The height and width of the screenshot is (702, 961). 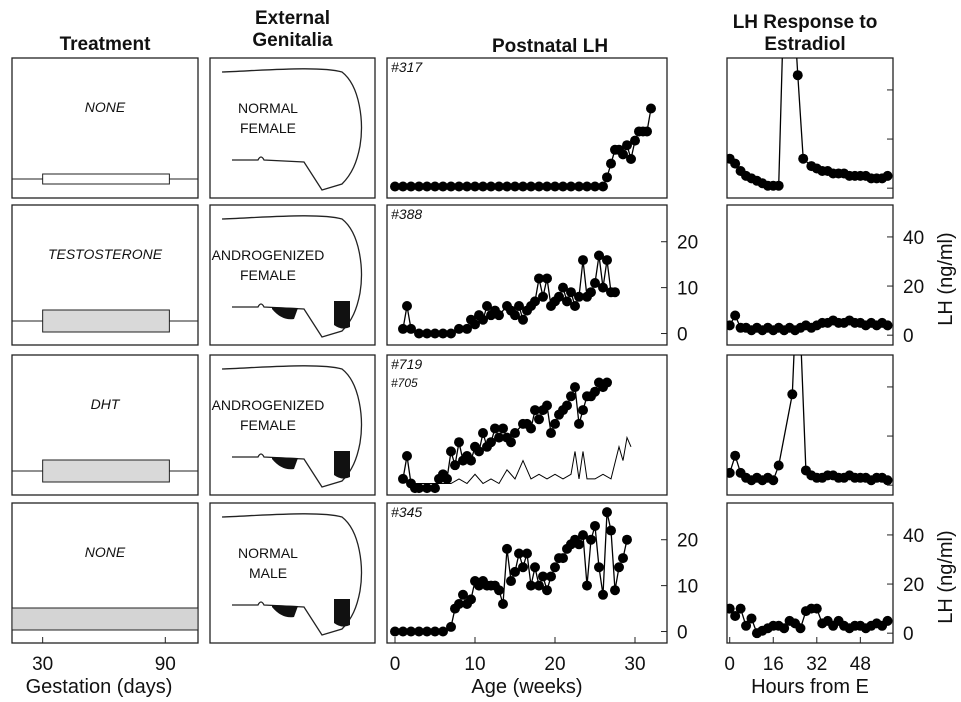 What do you see at coordinates (42, 664) in the screenshot?
I see `x-tick-label: 30` at bounding box center [42, 664].